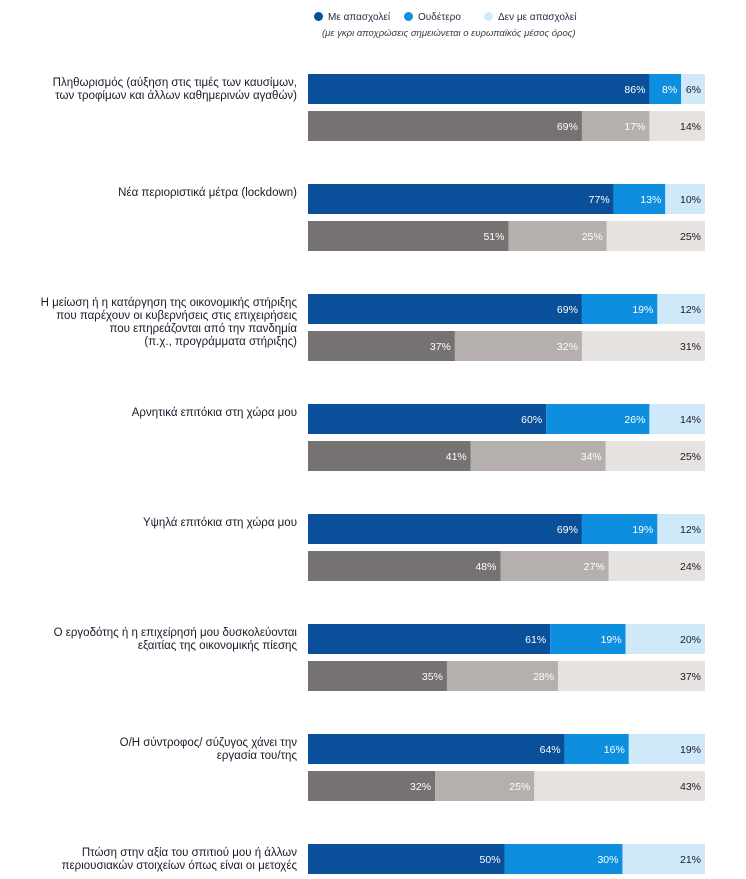  Describe the element at coordinates (567, 347) in the screenshot. I see `bar-label-europe-2-seg-1: 32%` at that location.